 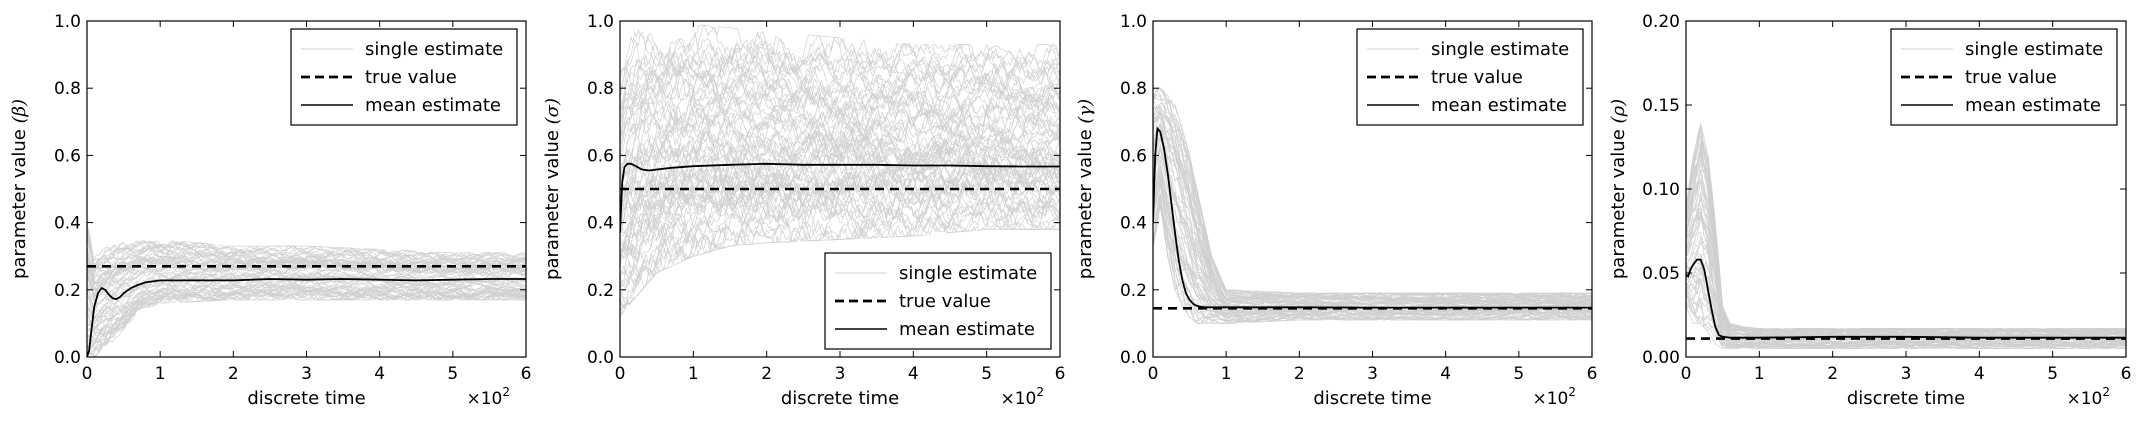 What do you see at coordinates (67, 89) in the screenshot?
I see `y-tick-label: 0.8` at bounding box center [67, 89].